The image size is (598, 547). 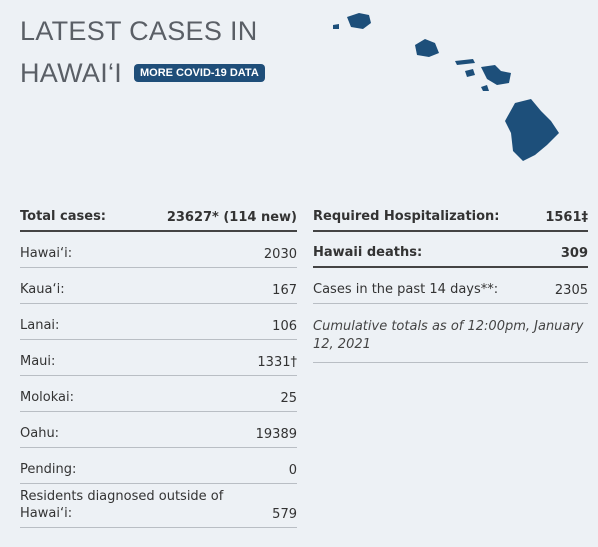 I want to click on stat-value: 309, so click(x=574, y=253).